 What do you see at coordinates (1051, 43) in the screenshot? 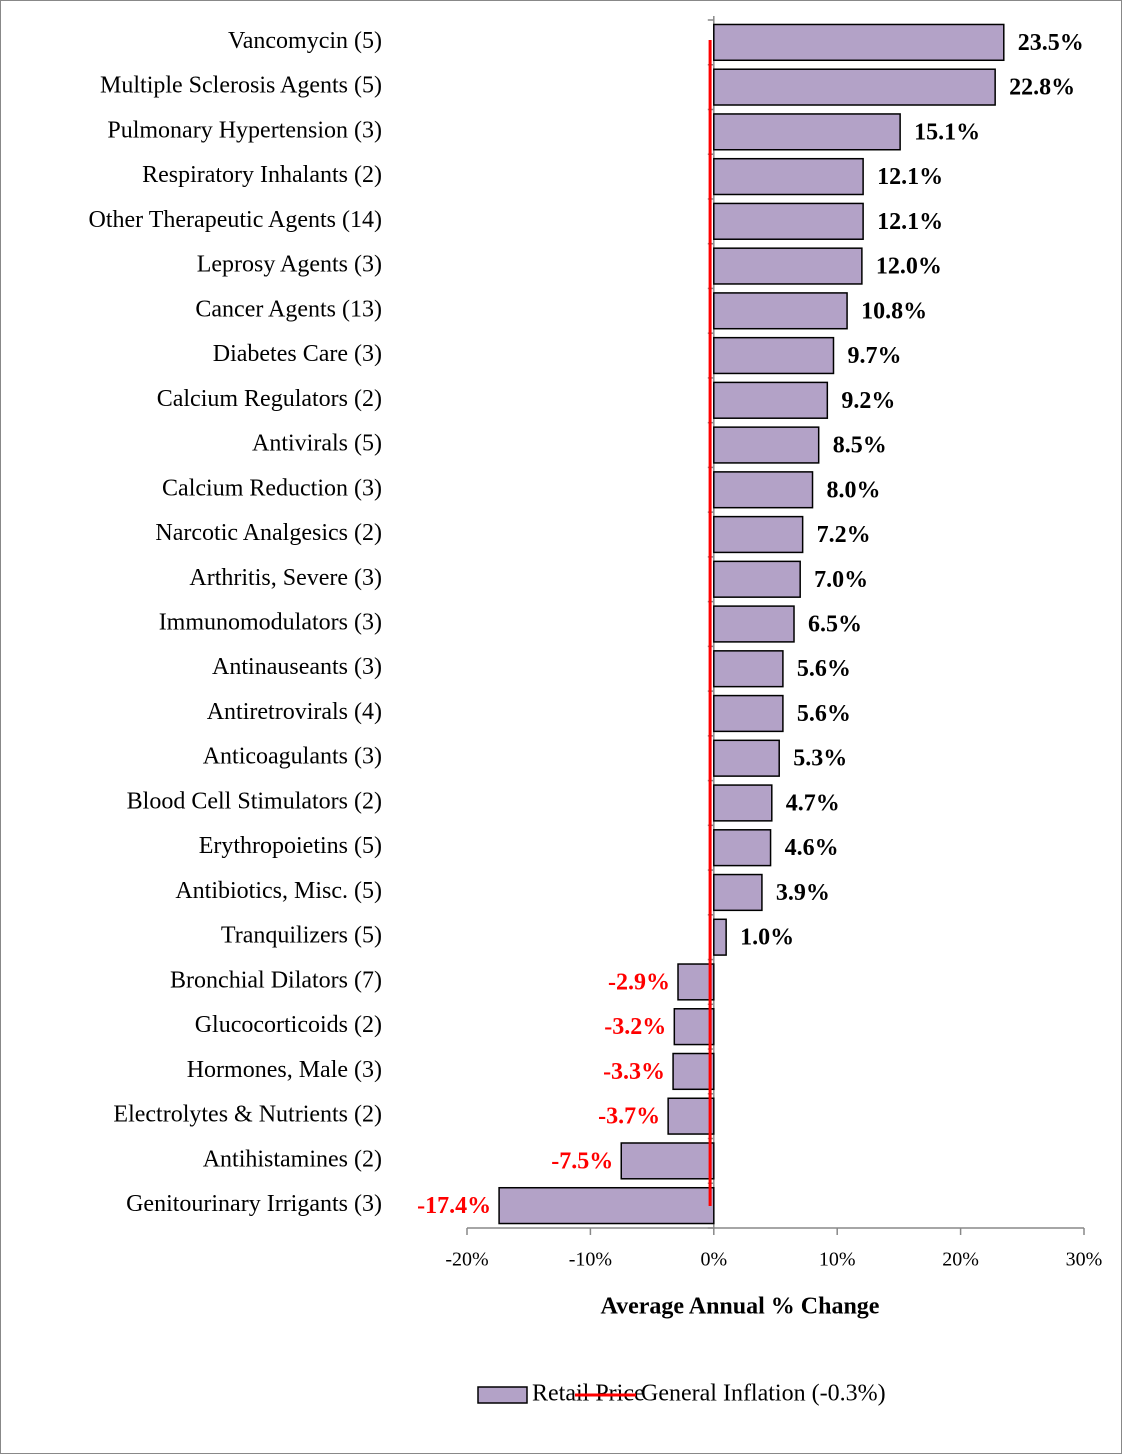
I see `value-label: 23.5%` at bounding box center [1051, 43].